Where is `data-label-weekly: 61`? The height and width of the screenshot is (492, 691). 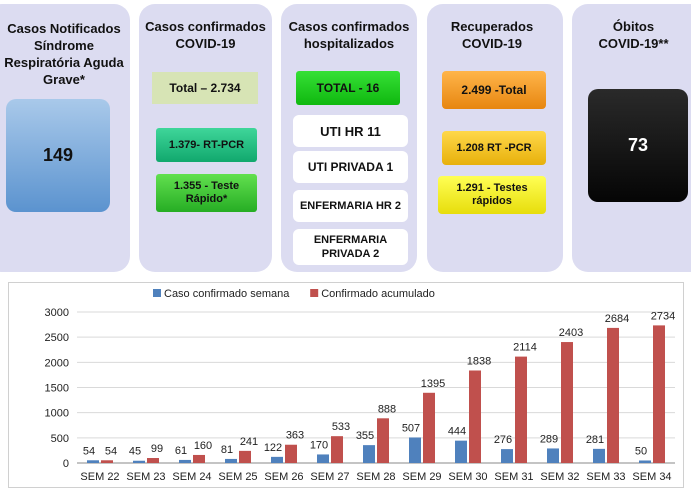 data-label-weekly: 61 is located at coordinates (181, 451).